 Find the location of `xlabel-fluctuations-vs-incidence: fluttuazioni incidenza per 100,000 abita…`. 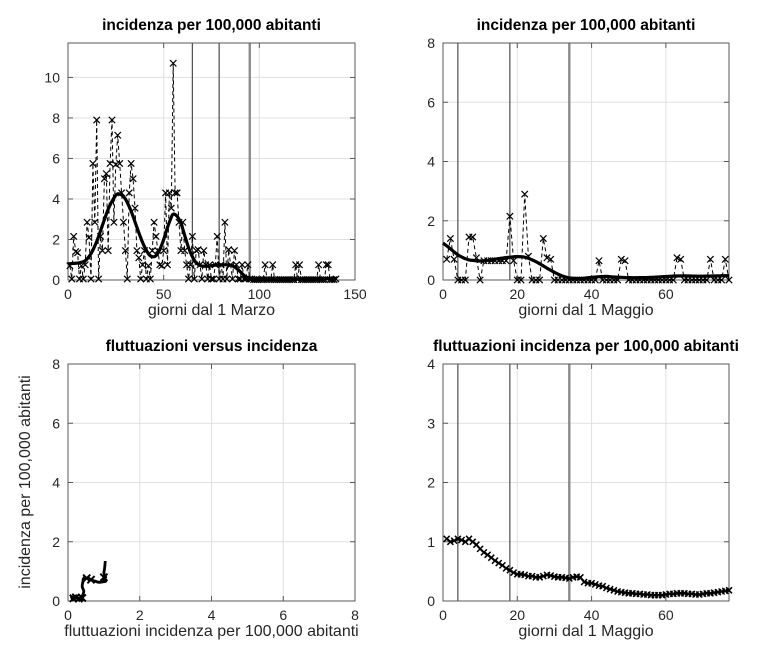

xlabel-fluctuations-vs-incidence: fluttuazioni incidenza per 100,000 abita… is located at coordinates (211, 631).